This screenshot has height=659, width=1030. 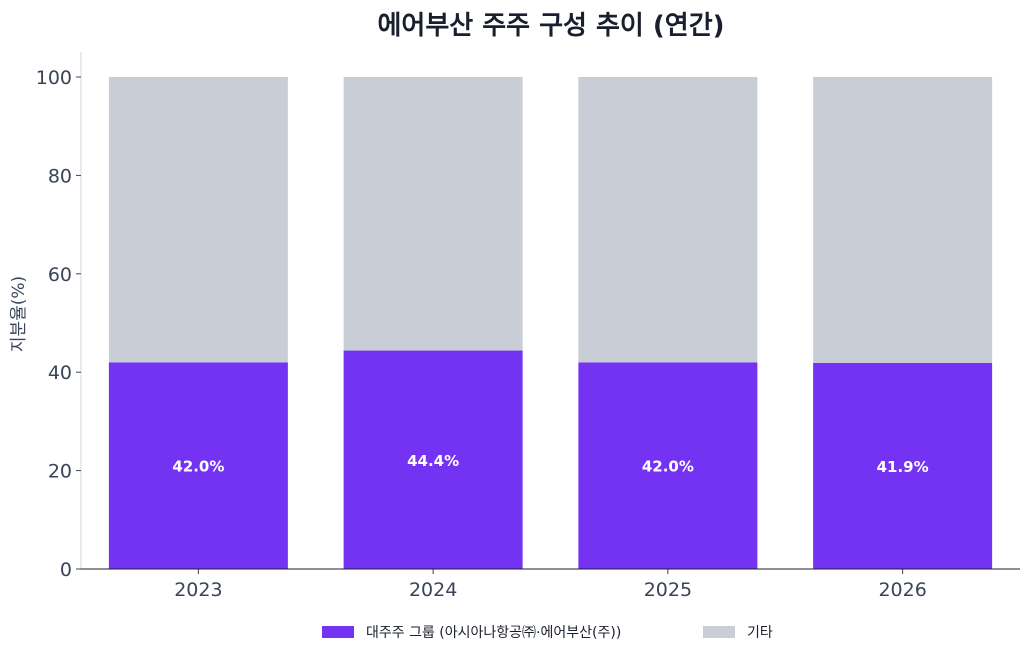 What do you see at coordinates (493, 633) in the screenshot?
I see `legend-label: 대주주 그룹 (아시아나항공㈜·에어부산(주))` at bounding box center [493, 633].